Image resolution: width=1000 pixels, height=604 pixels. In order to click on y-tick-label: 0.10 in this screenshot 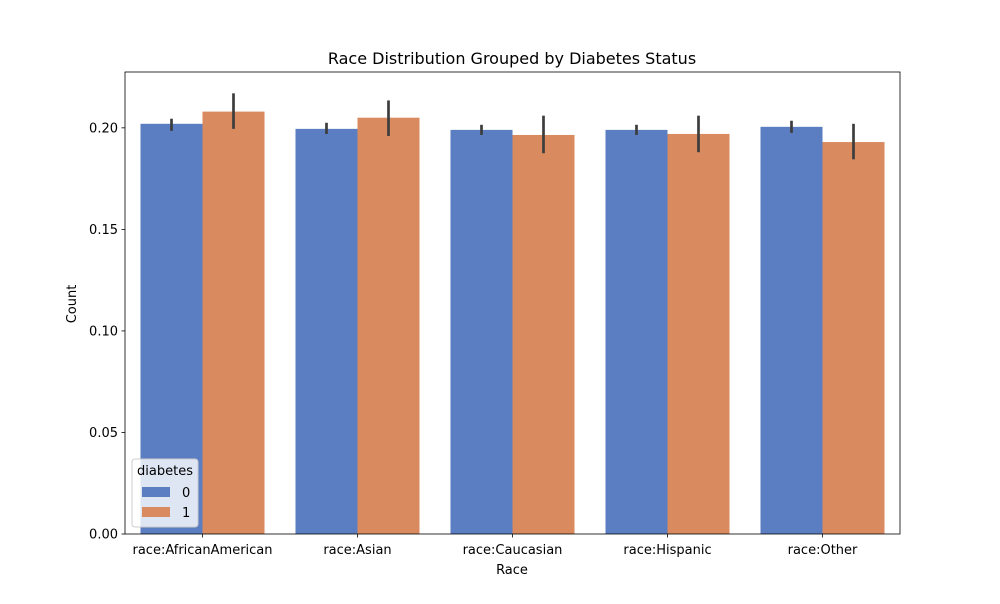, I will do `click(103, 331)`.